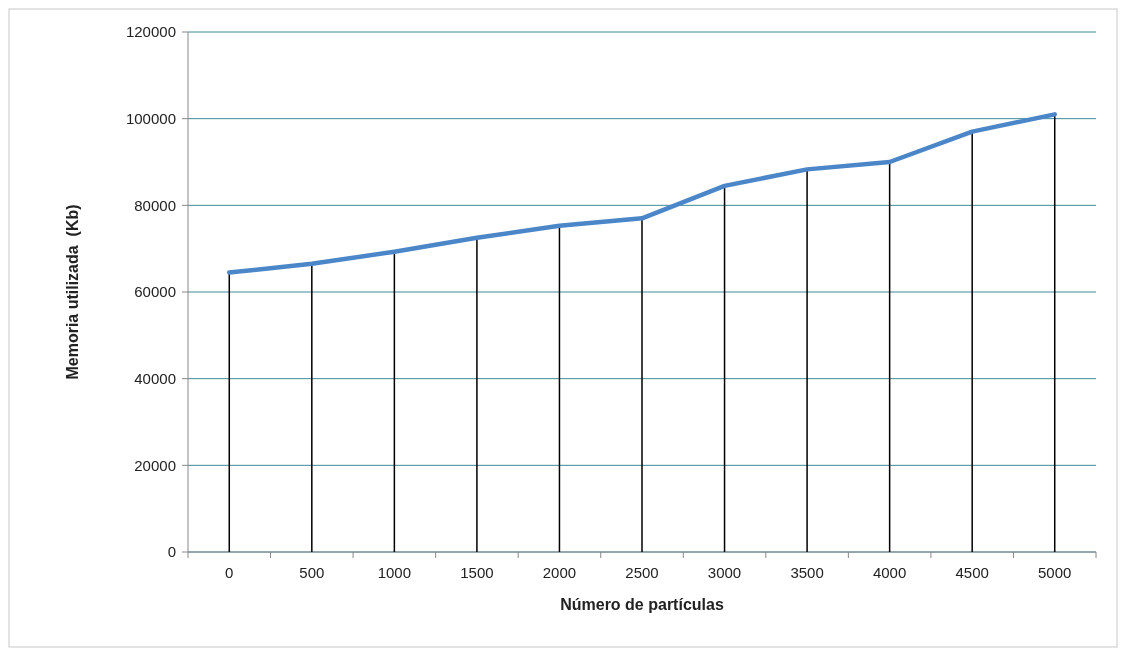  Describe the element at coordinates (477, 572) in the screenshot. I see `x-tick-label: 1500` at that location.